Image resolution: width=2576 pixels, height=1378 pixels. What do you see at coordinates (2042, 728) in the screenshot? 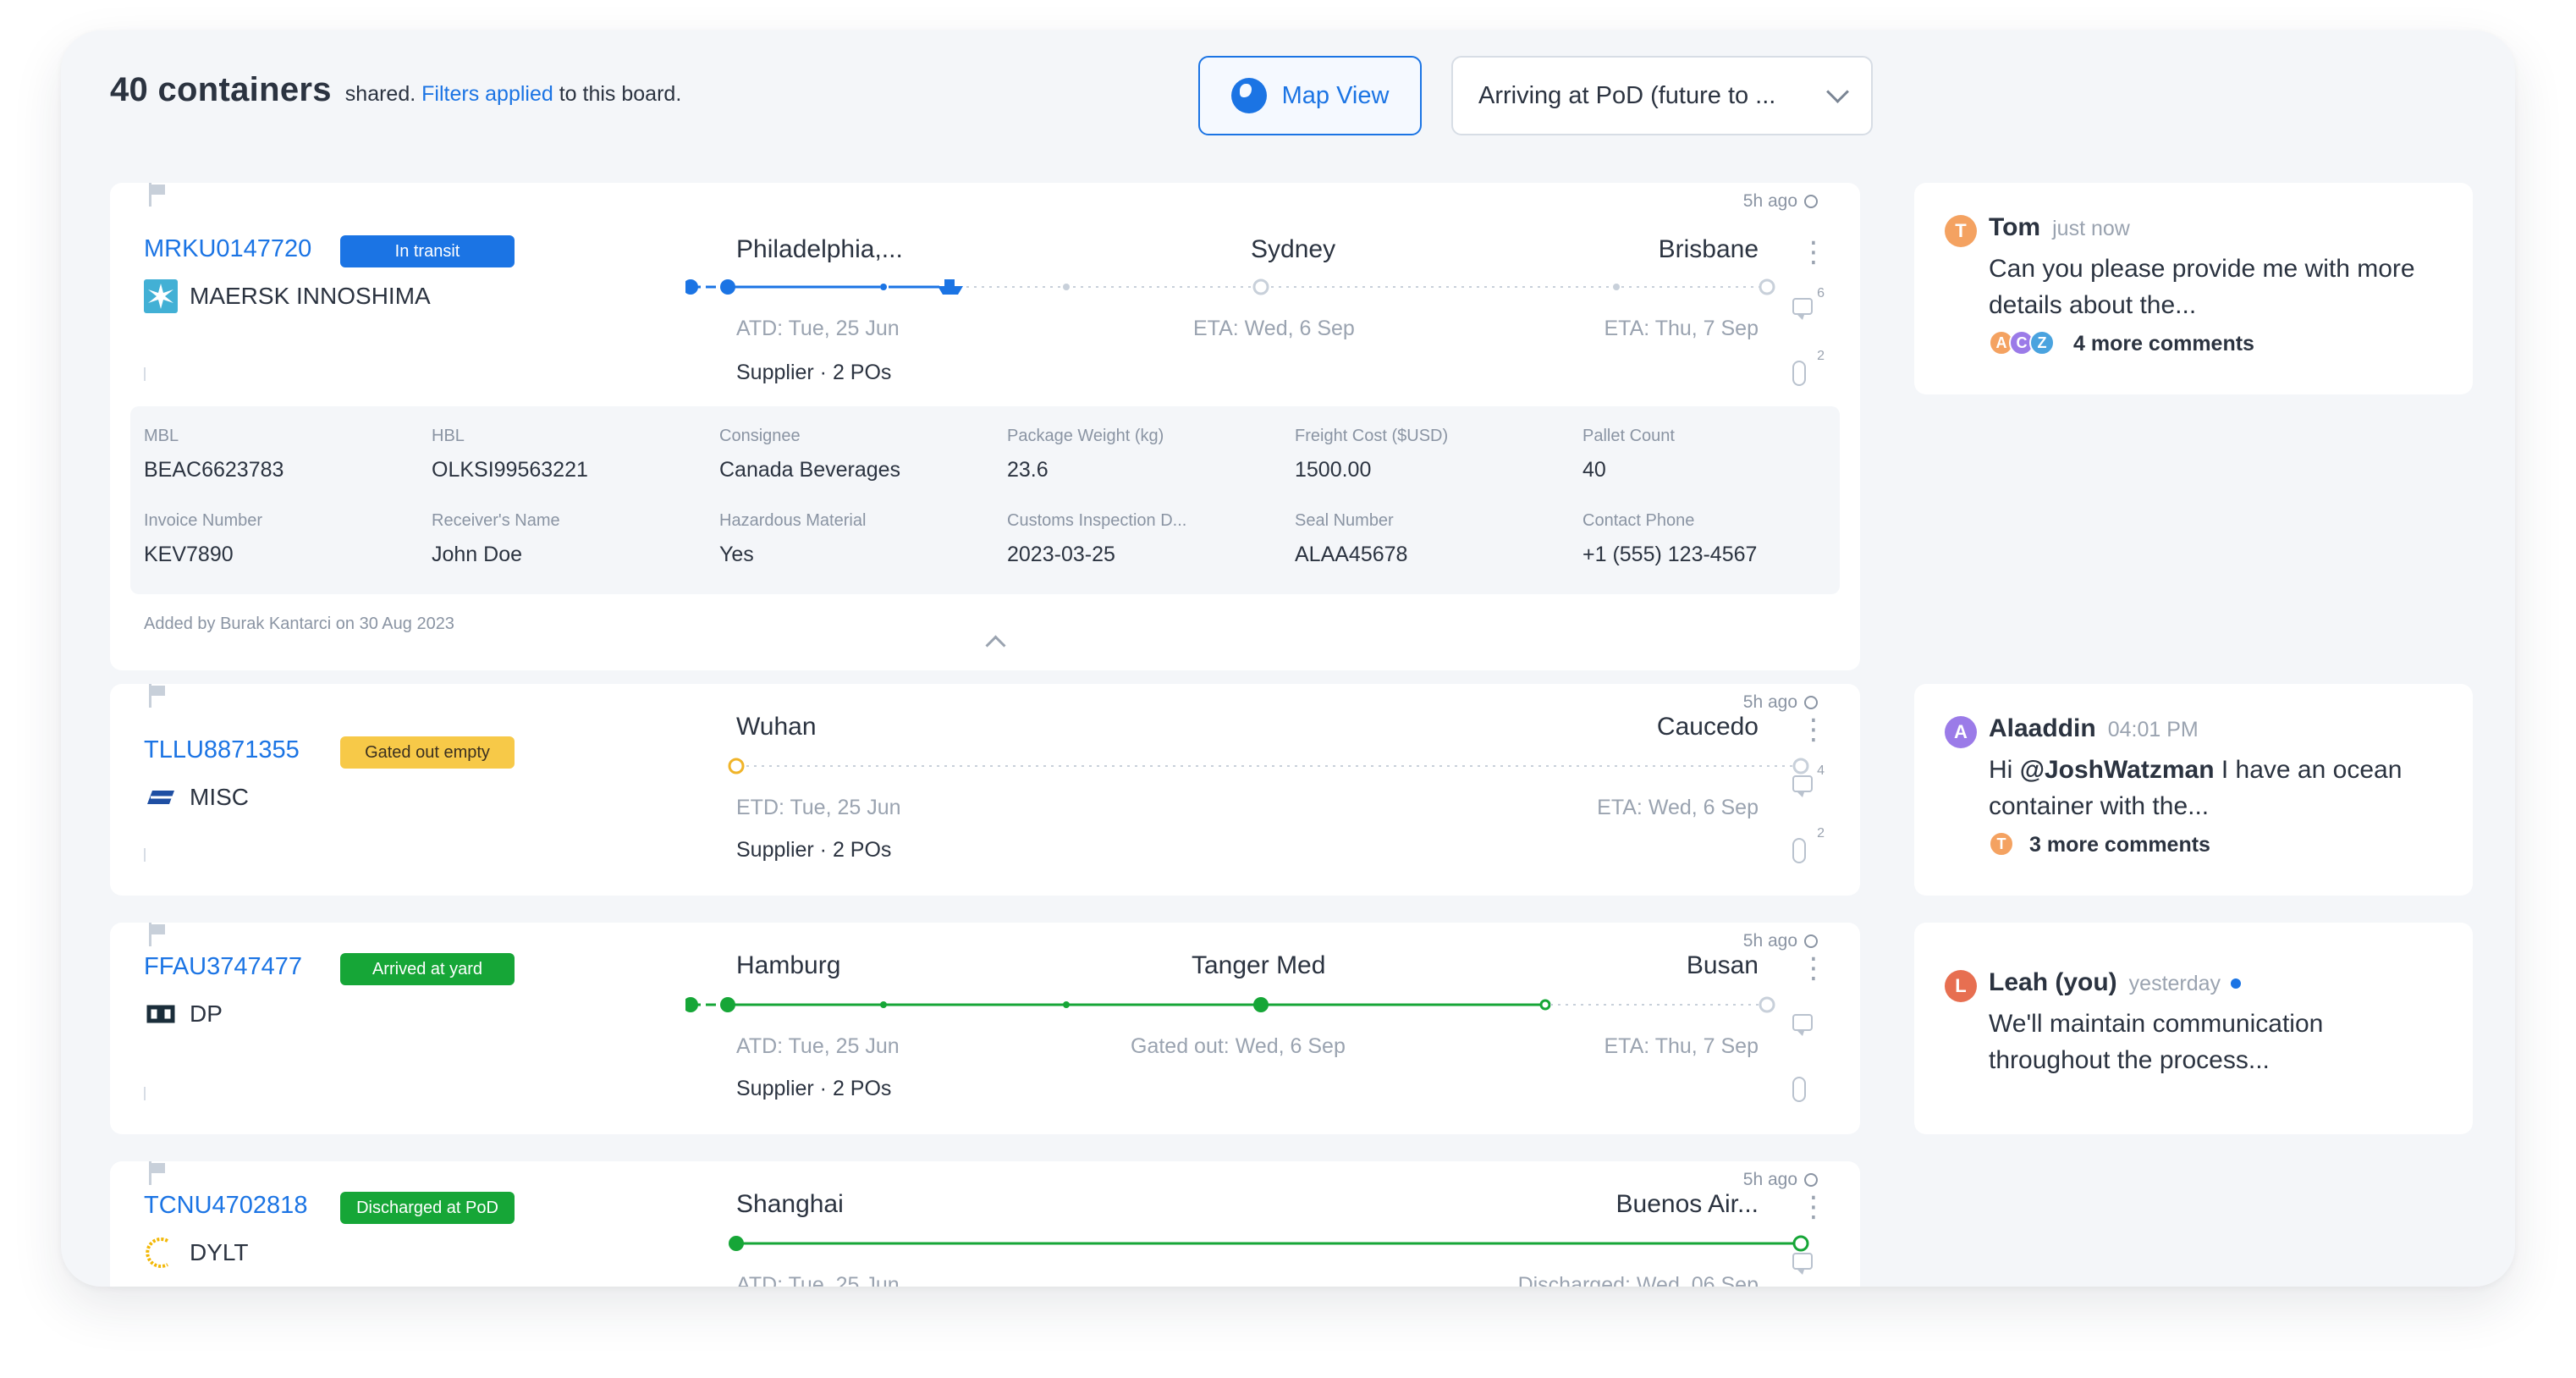
I see `comment-author: Alaaddin` at bounding box center [2042, 728].